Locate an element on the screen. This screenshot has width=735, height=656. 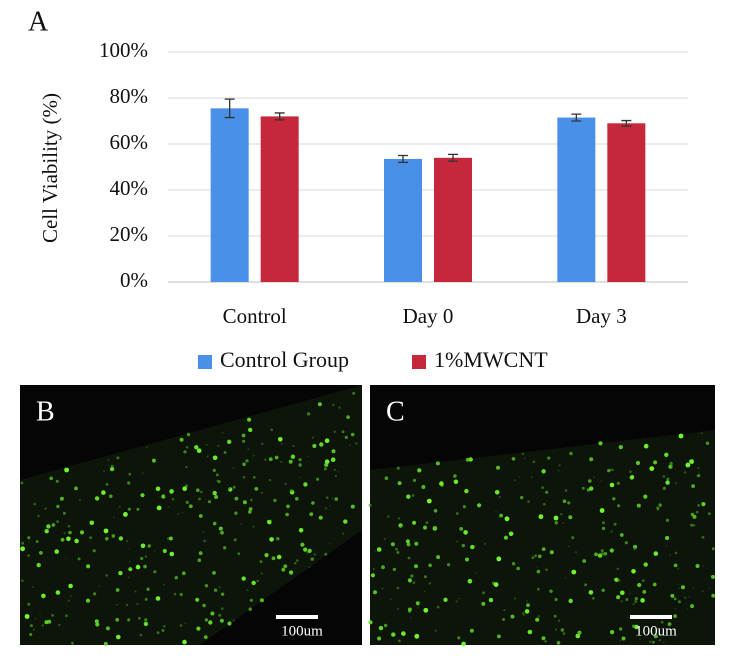
y-axis-title: Cell Viability (%) is located at coordinates (50, 168).